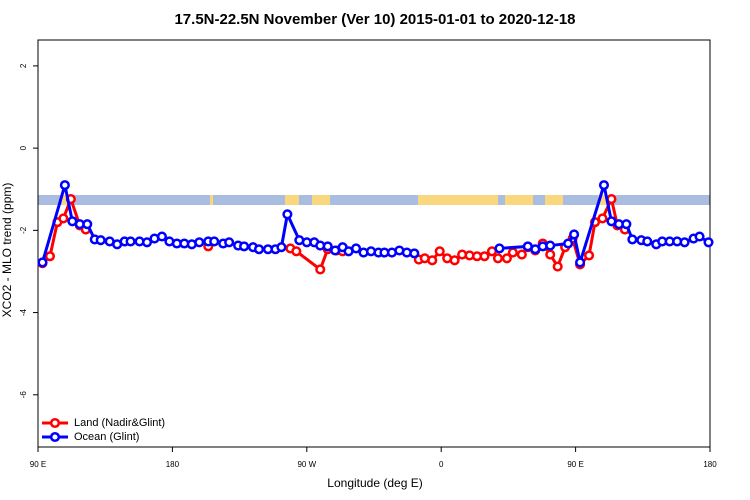 The height and width of the screenshot is (500, 750). Describe the element at coordinates (119, 423) in the screenshot. I see `legend-label: Land (Nadir&Glint)` at that location.